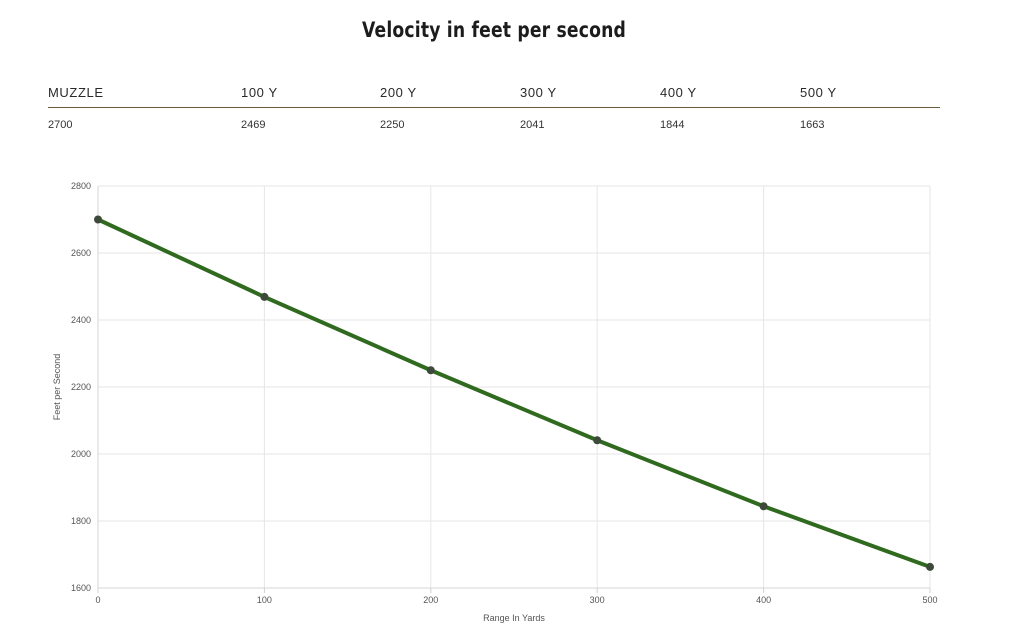 The width and height of the screenshot is (1024, 636). What do you see at coordinates (763, 600) in the screenshot?
I see `x-tick-label: 400` at bounding box center [763, 600].